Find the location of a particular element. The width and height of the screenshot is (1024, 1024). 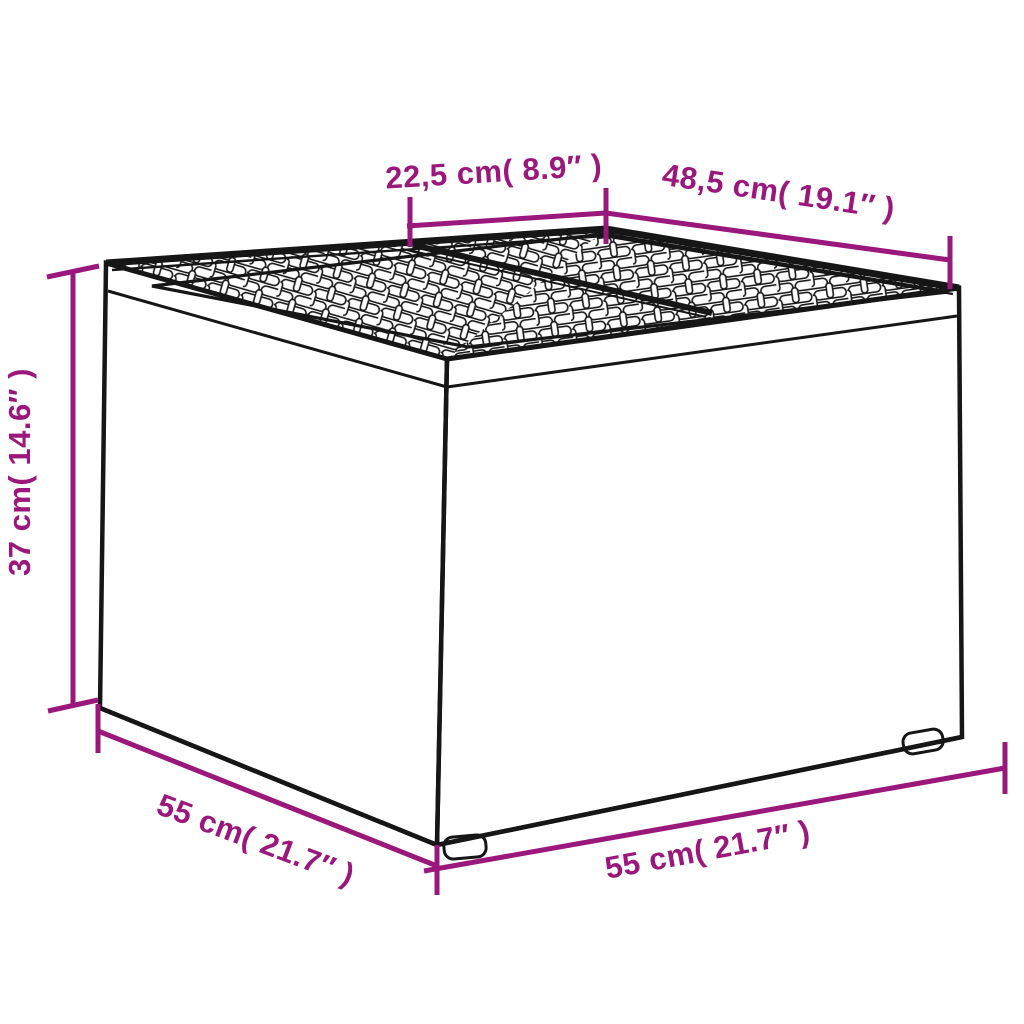

wall-top-roll-right is located at coordinates (702, 351).